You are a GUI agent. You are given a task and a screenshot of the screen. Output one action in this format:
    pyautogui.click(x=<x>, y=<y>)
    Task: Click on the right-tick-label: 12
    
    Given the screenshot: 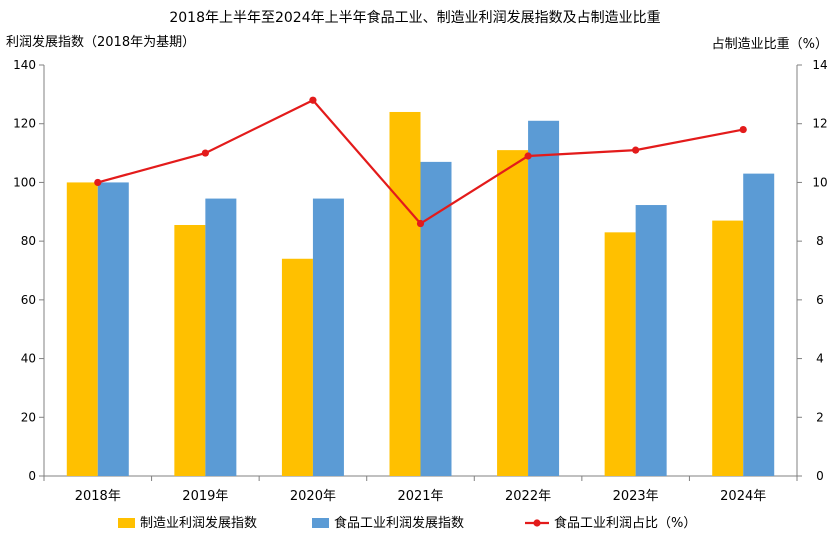 What is the action you would take?
    pyautogui.click(x=819, y=124)
    